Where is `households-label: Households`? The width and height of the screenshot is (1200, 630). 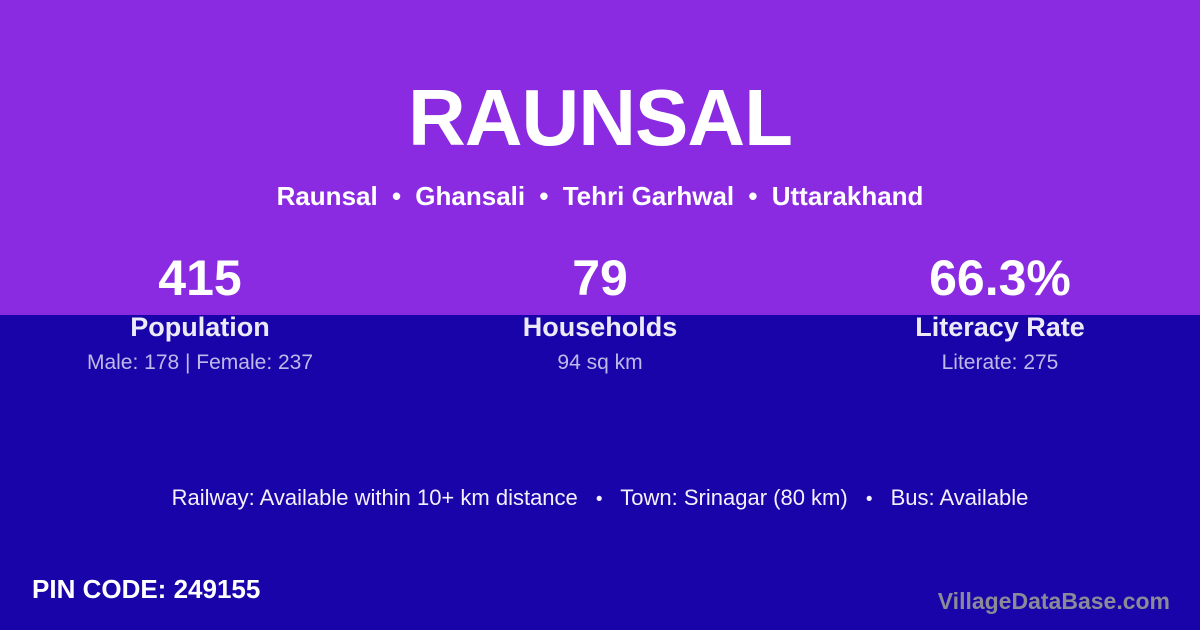
households-label: Households is located at coordinates (600, 327).